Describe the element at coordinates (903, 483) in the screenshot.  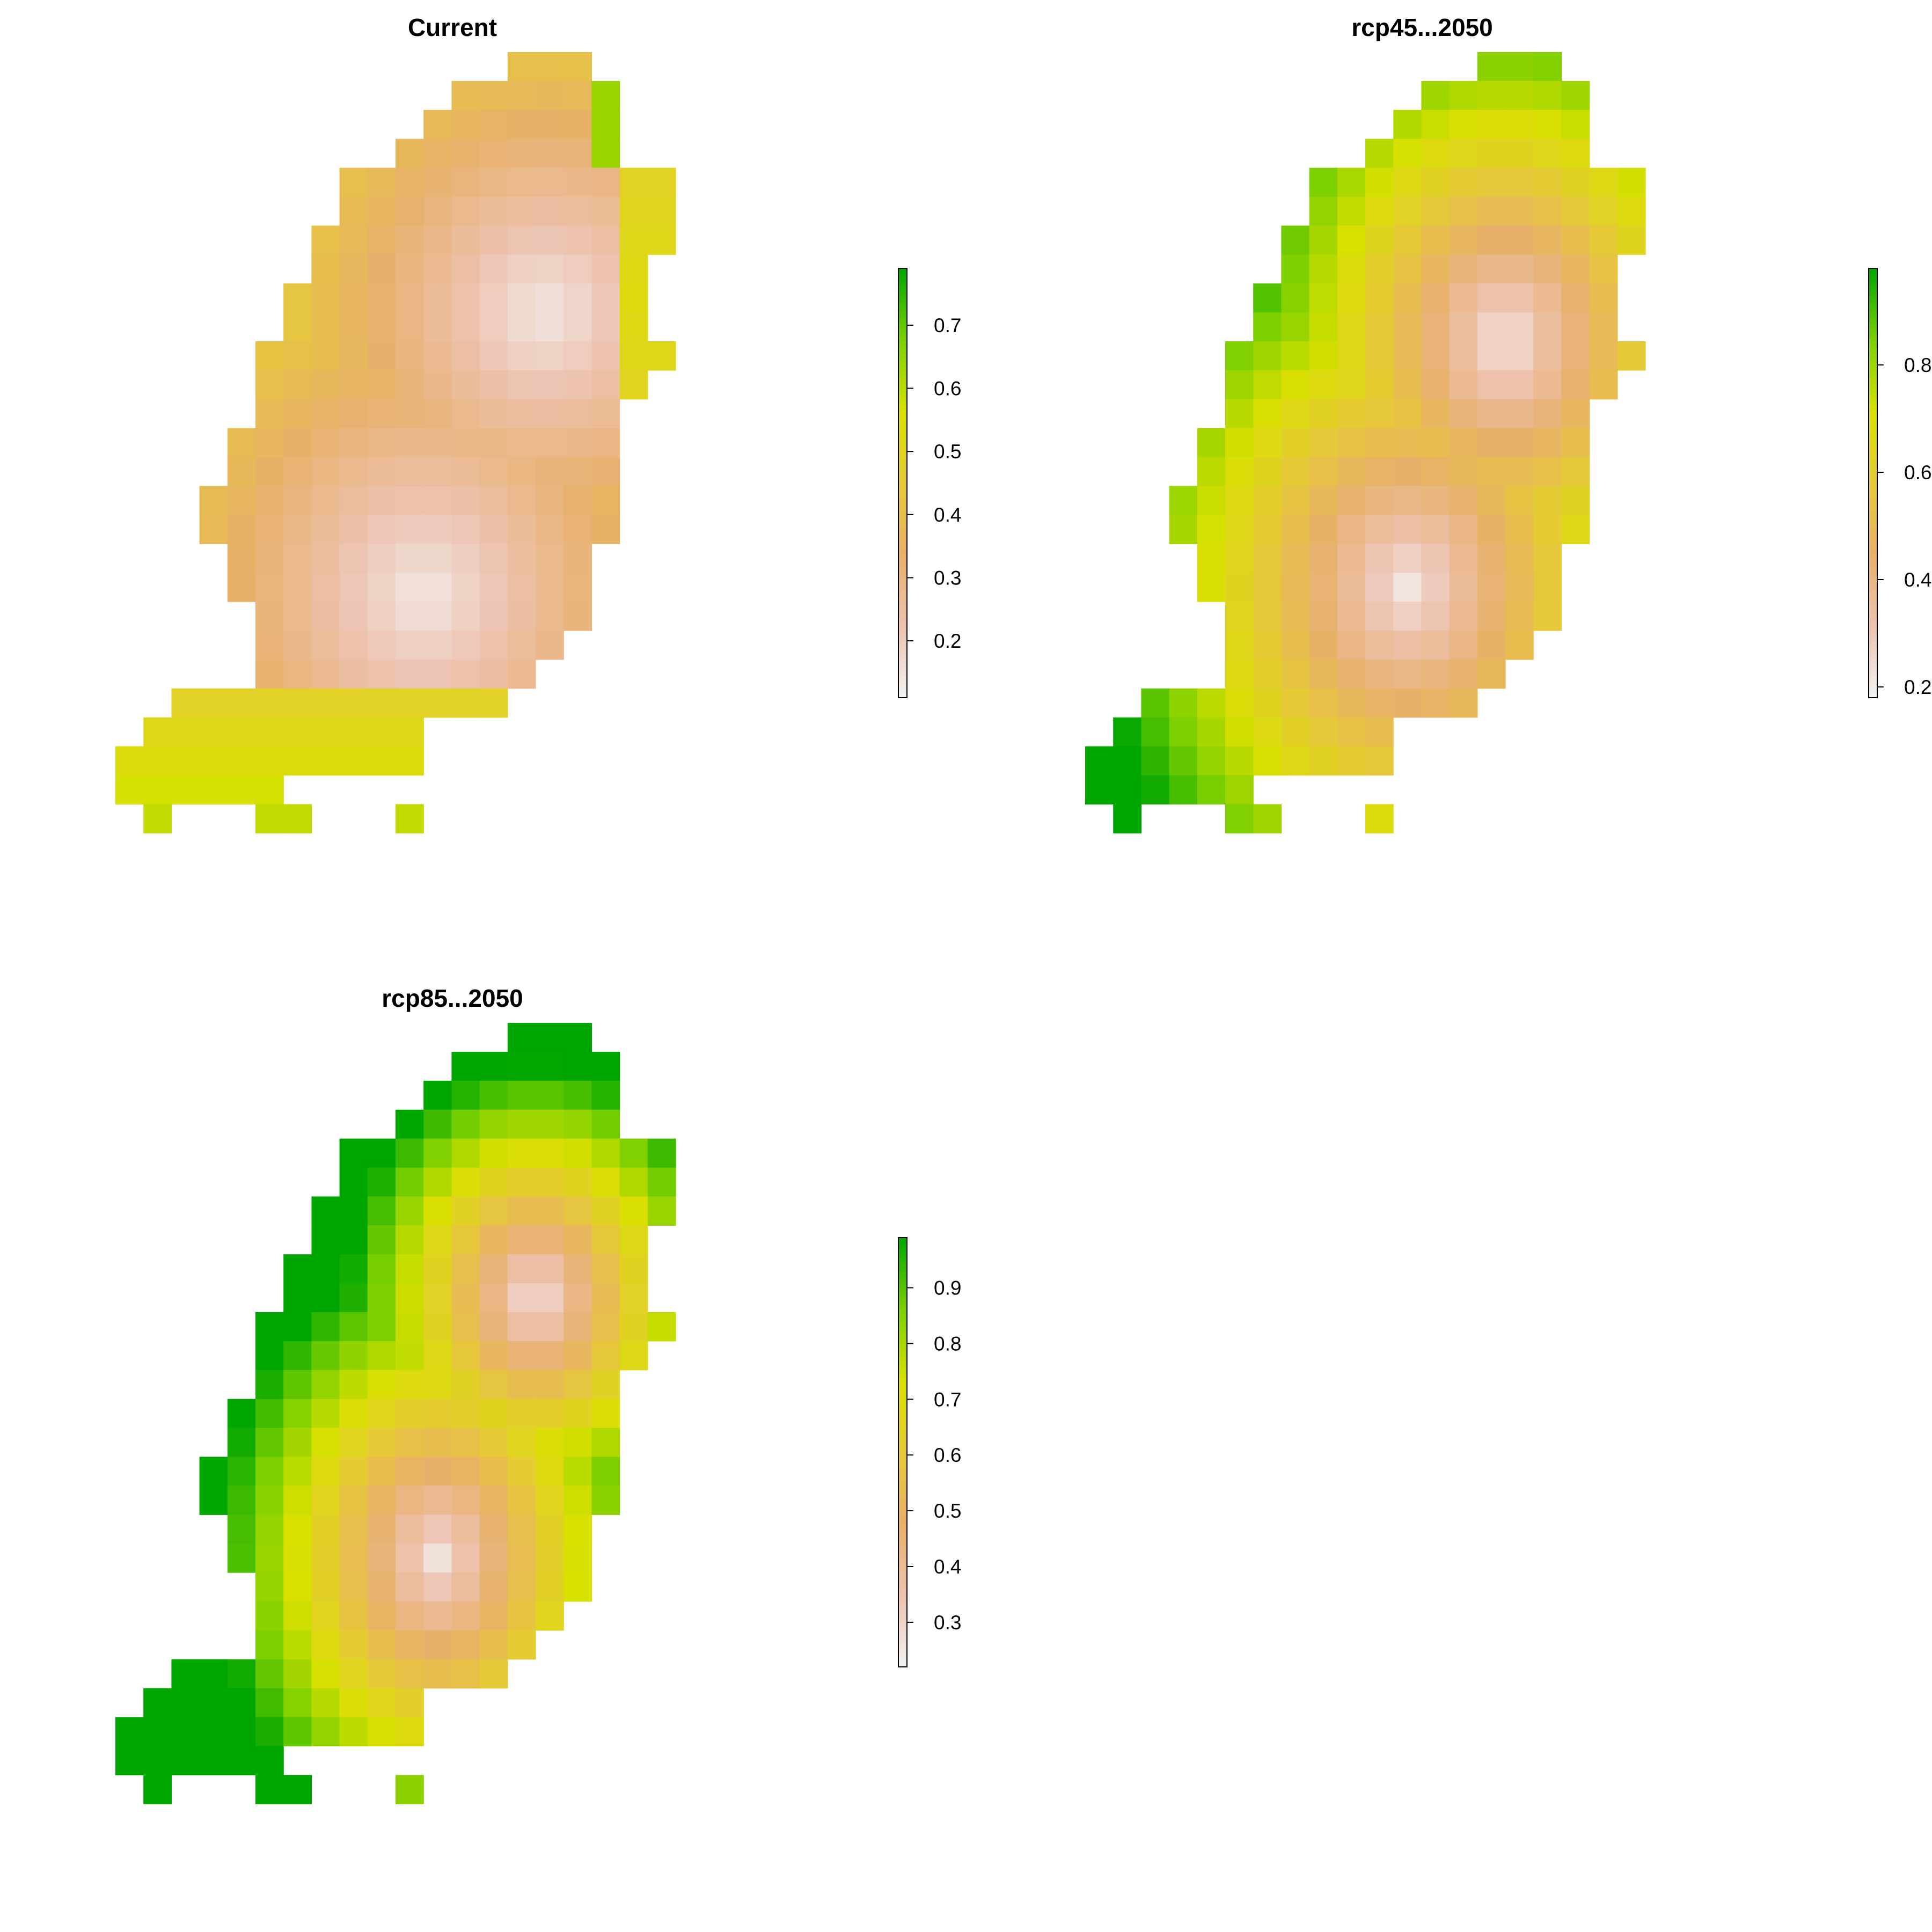
I see `legend-frame` at that location.